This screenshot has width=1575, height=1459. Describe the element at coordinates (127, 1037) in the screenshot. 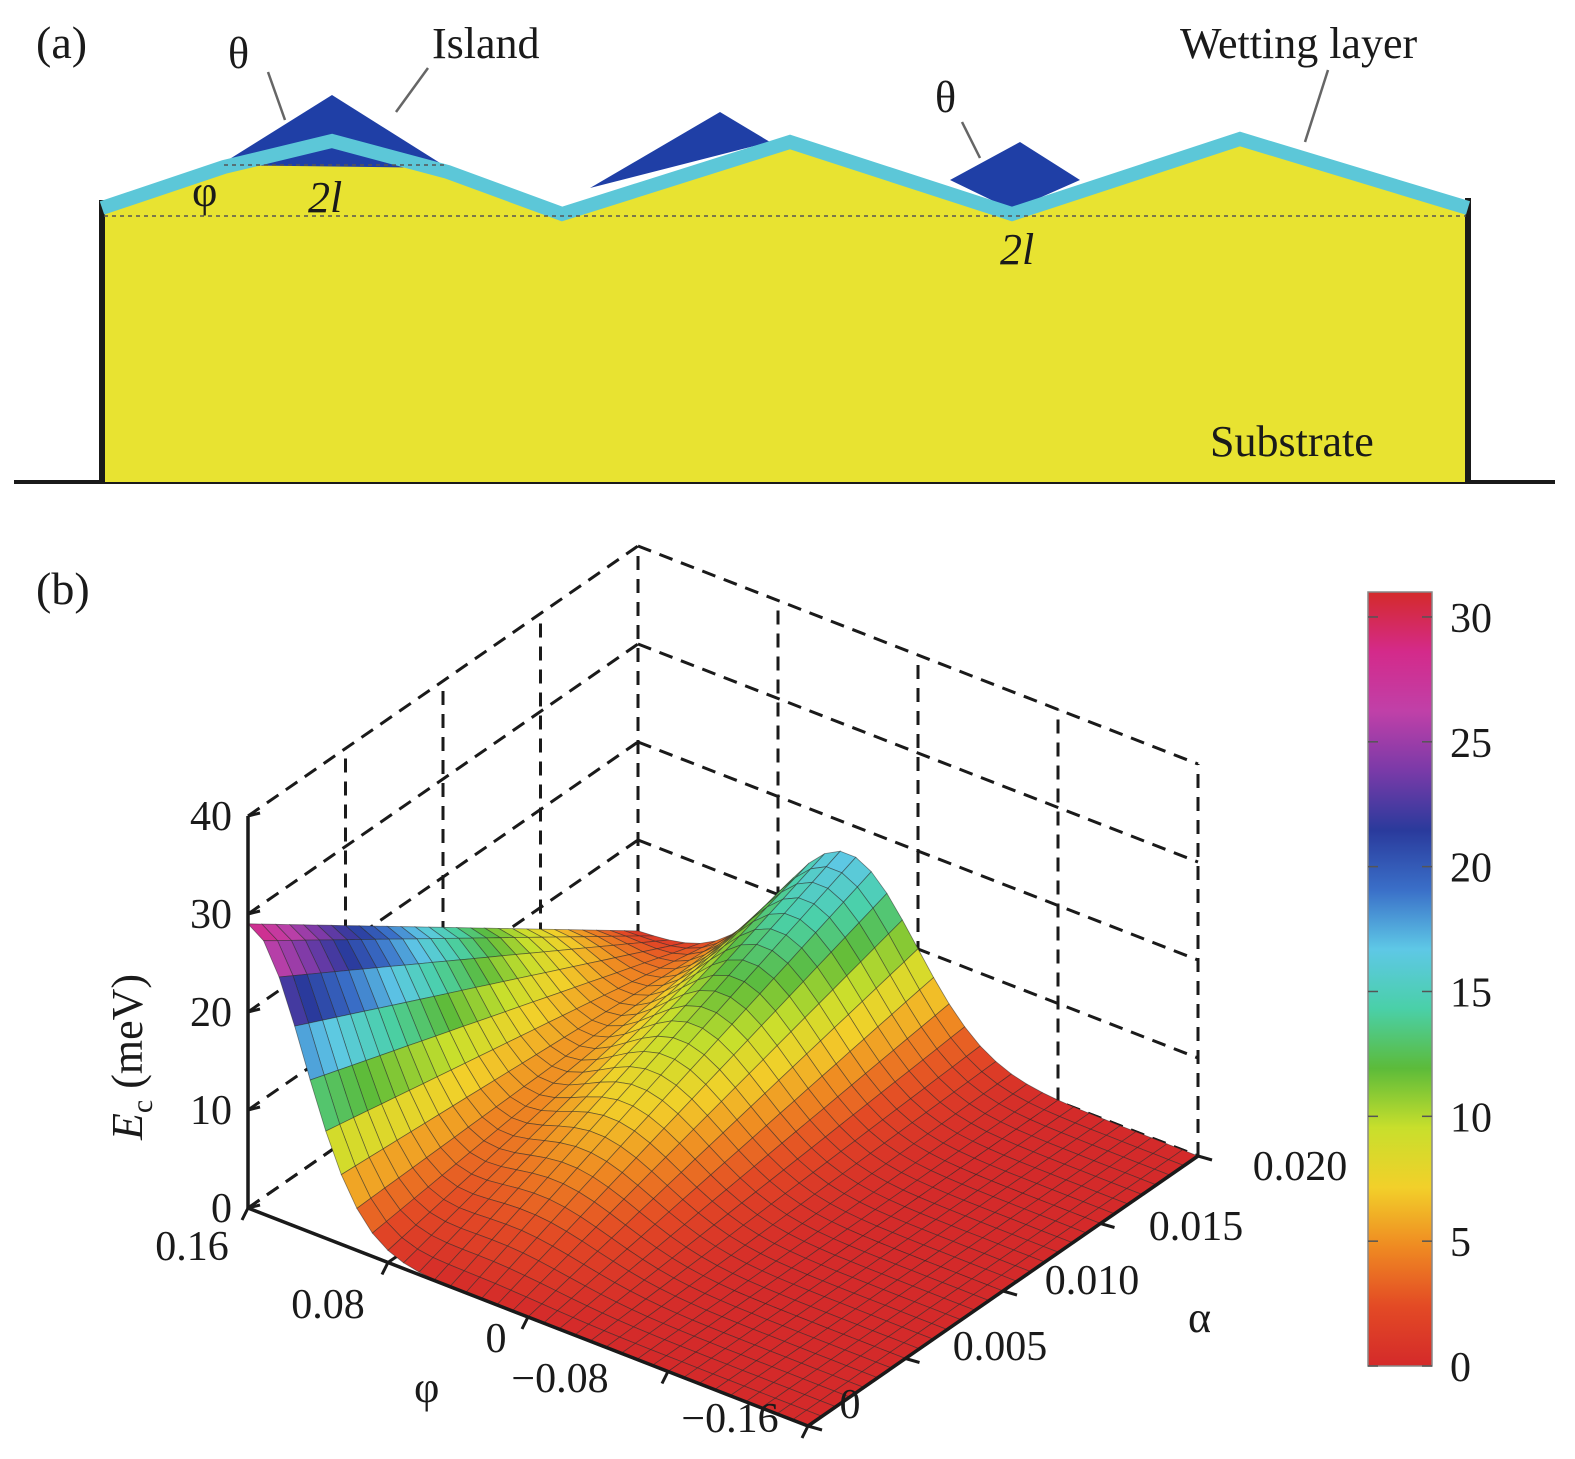

I see `z-axis-title-unit: (meV)` at that location.